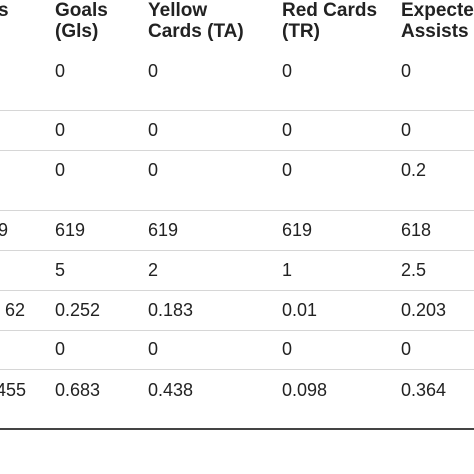  What do you see at coordinates (305, 390) in the screenshot?
I see `table-cell: 0.098` at bounding box center [305, 390].